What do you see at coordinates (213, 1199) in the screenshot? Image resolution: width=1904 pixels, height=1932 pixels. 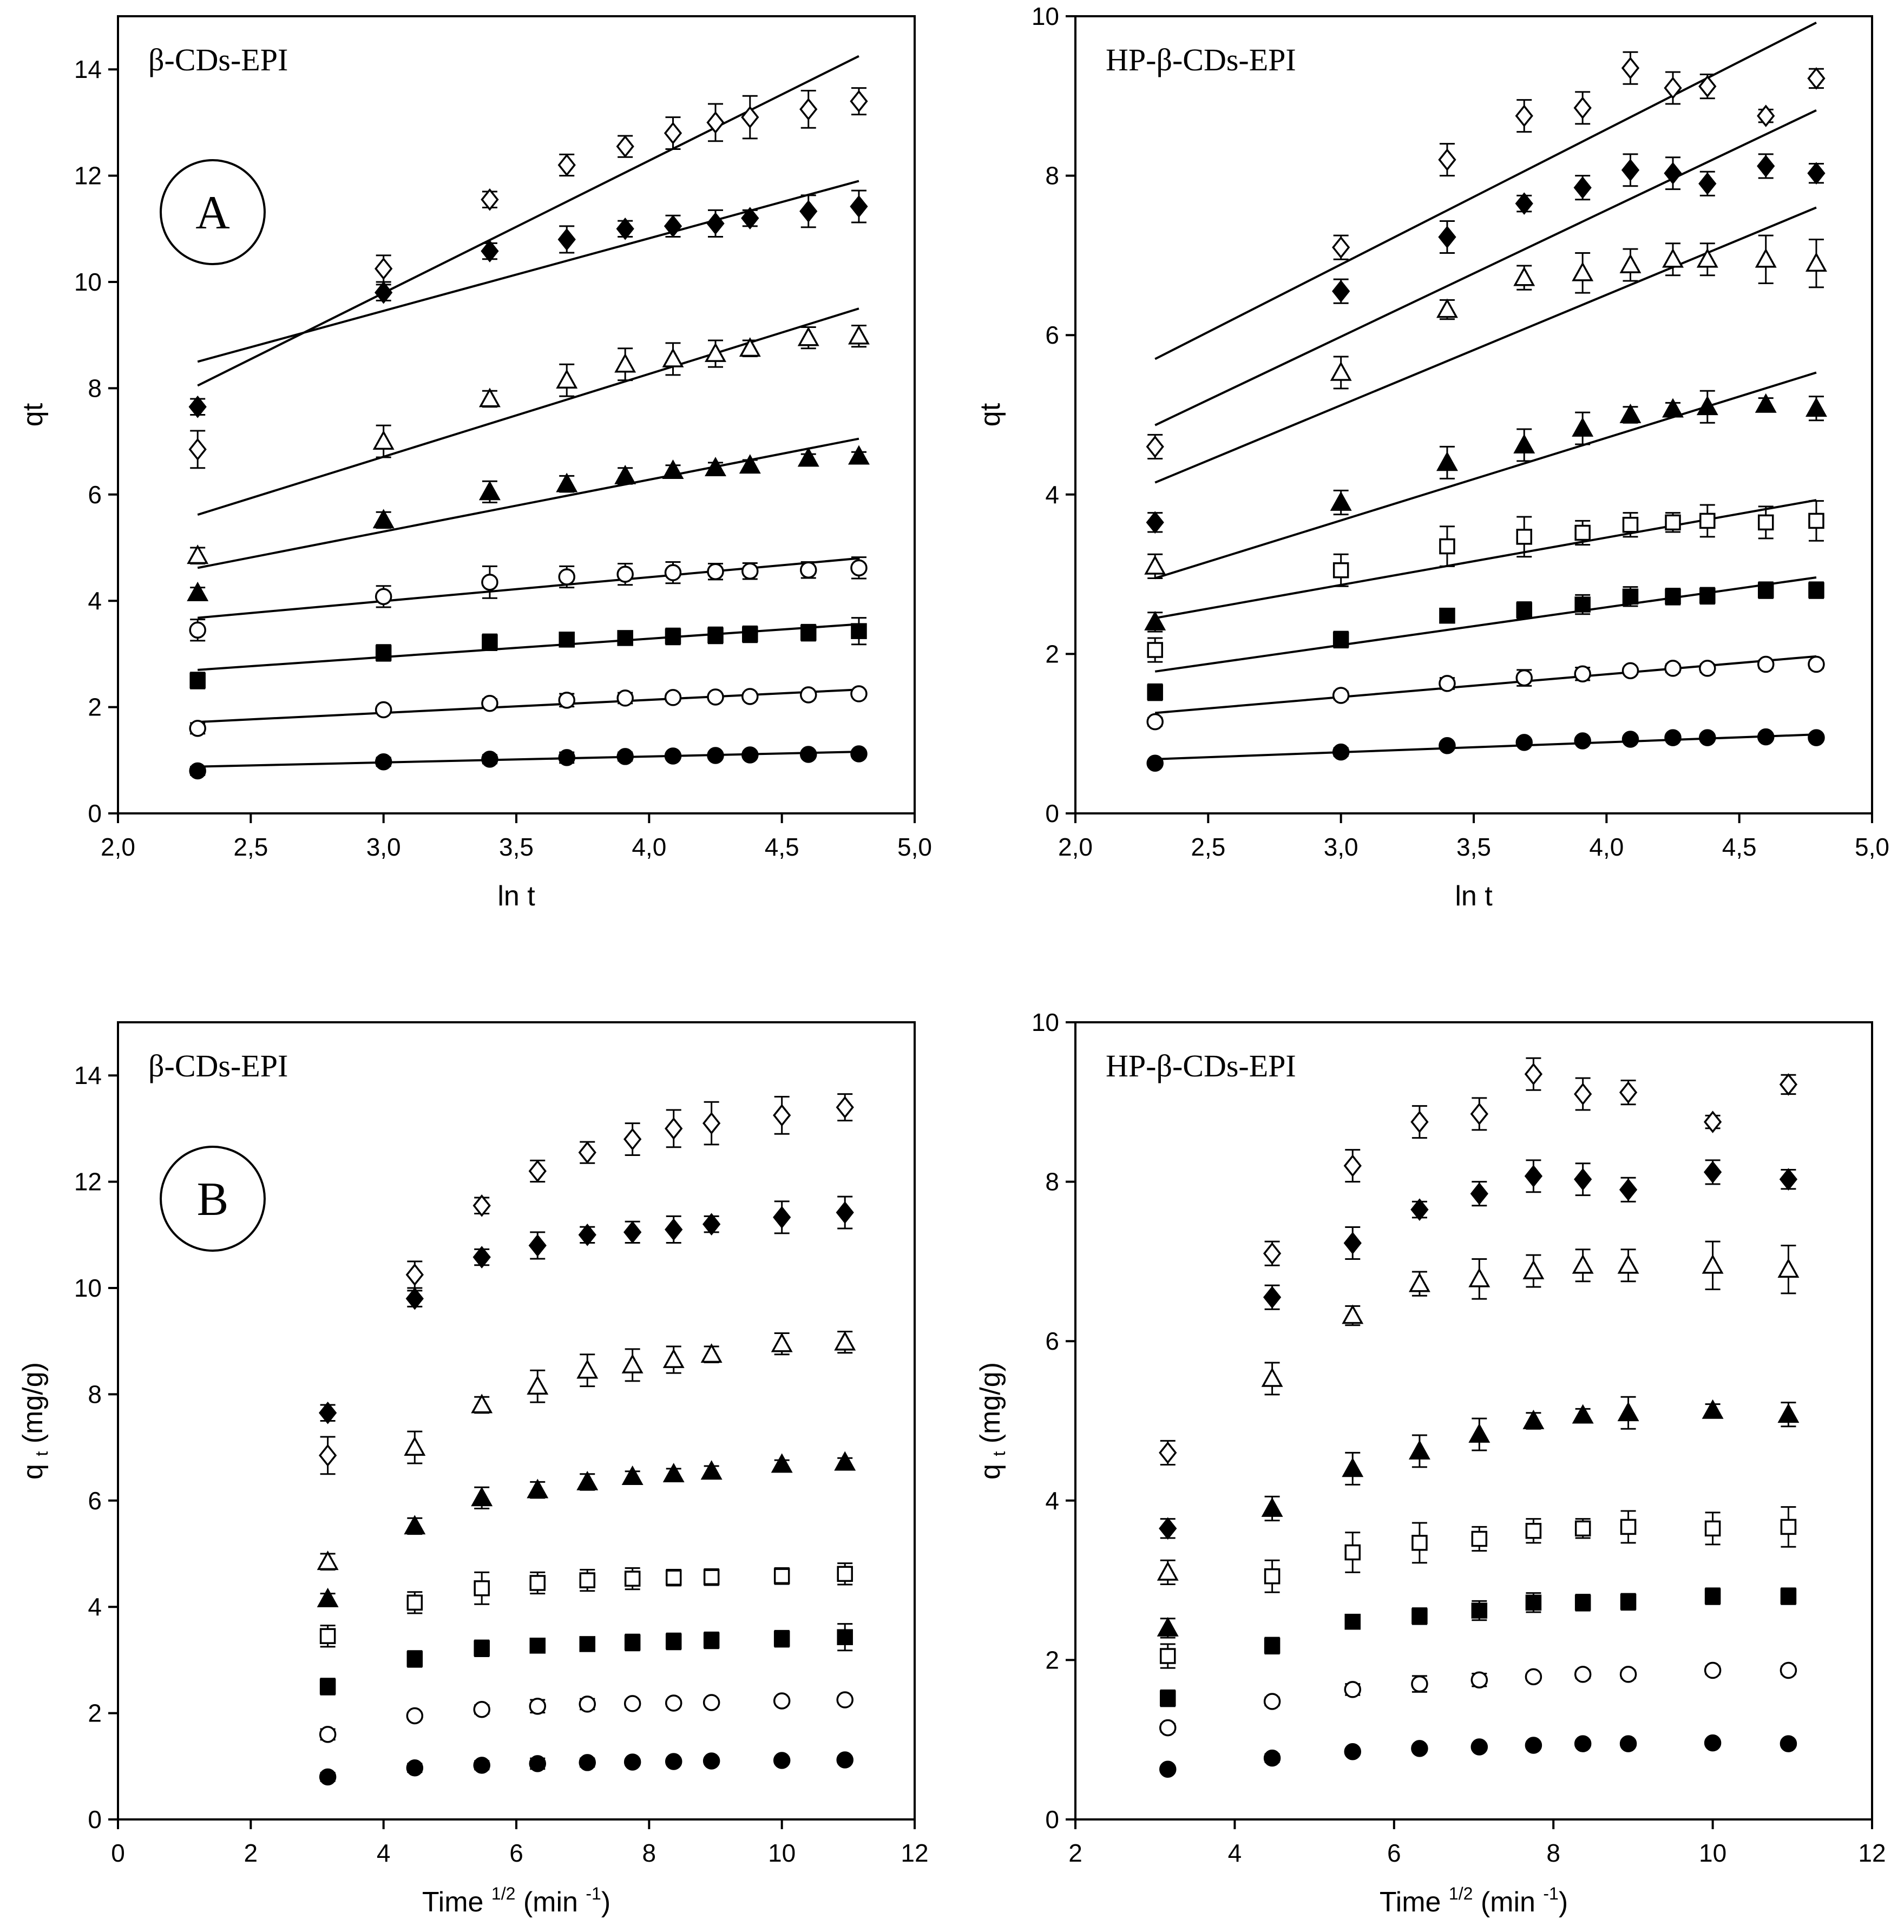 I see `panel-label-circle` at bounding box center [213, 1199].